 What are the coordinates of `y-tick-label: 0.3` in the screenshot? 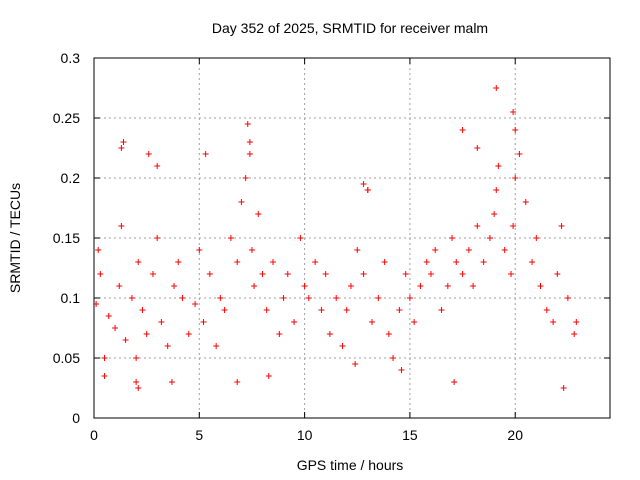 It's located at (71, 58).